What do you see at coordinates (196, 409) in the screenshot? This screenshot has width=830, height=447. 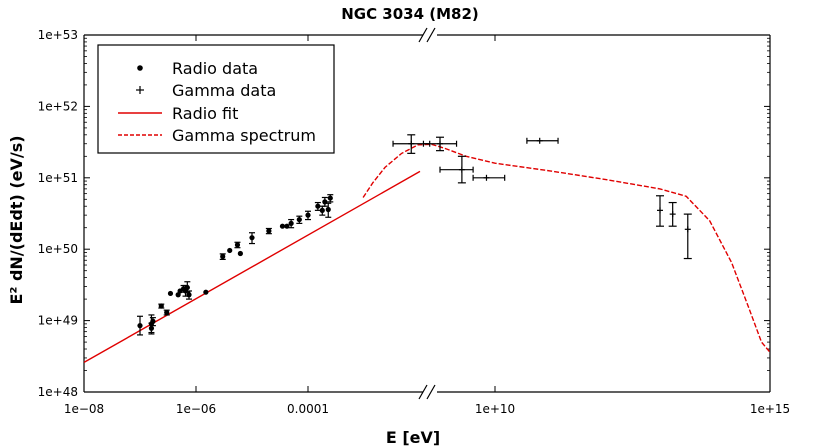 I see `x-tick-label: 1e−06` at bounding box center [196, 409].